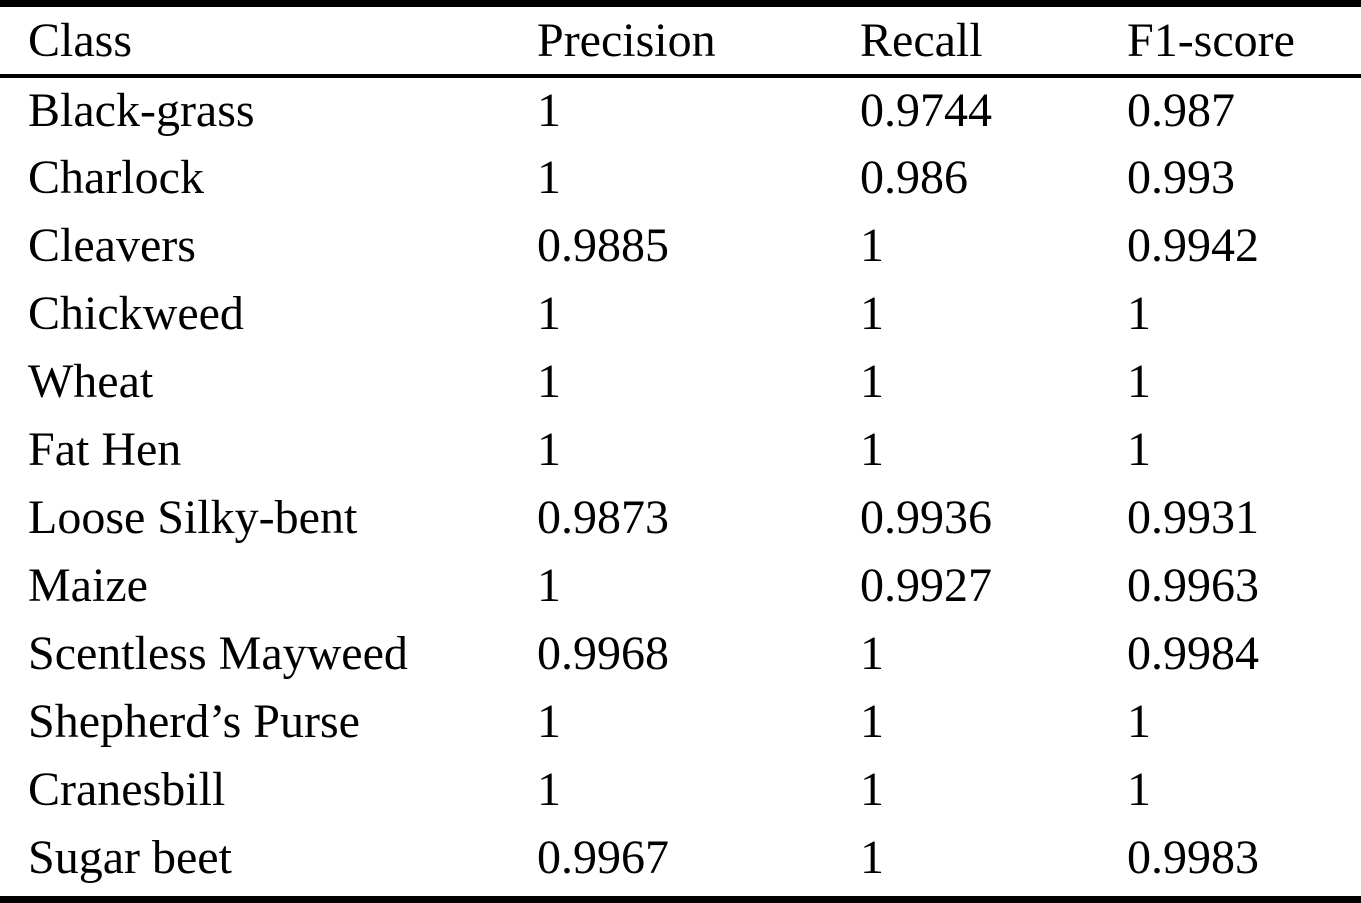 This screenshot has height=903, width=1361. Describe the element at coordinates (926, 110) in the screenshot. I see `recall-value-cell: 0.9744` at that location.